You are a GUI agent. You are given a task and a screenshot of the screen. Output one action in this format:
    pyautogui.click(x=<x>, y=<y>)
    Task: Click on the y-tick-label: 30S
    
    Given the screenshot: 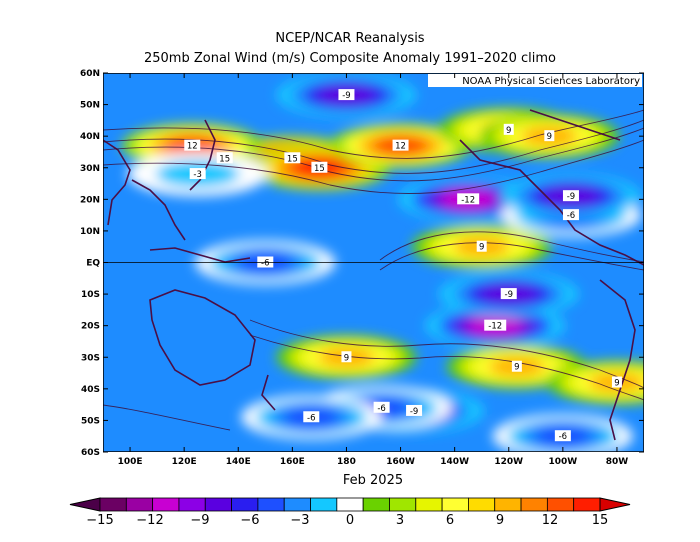 What is the action you would take?
    pyautogui.click(x=90, y=358)
    